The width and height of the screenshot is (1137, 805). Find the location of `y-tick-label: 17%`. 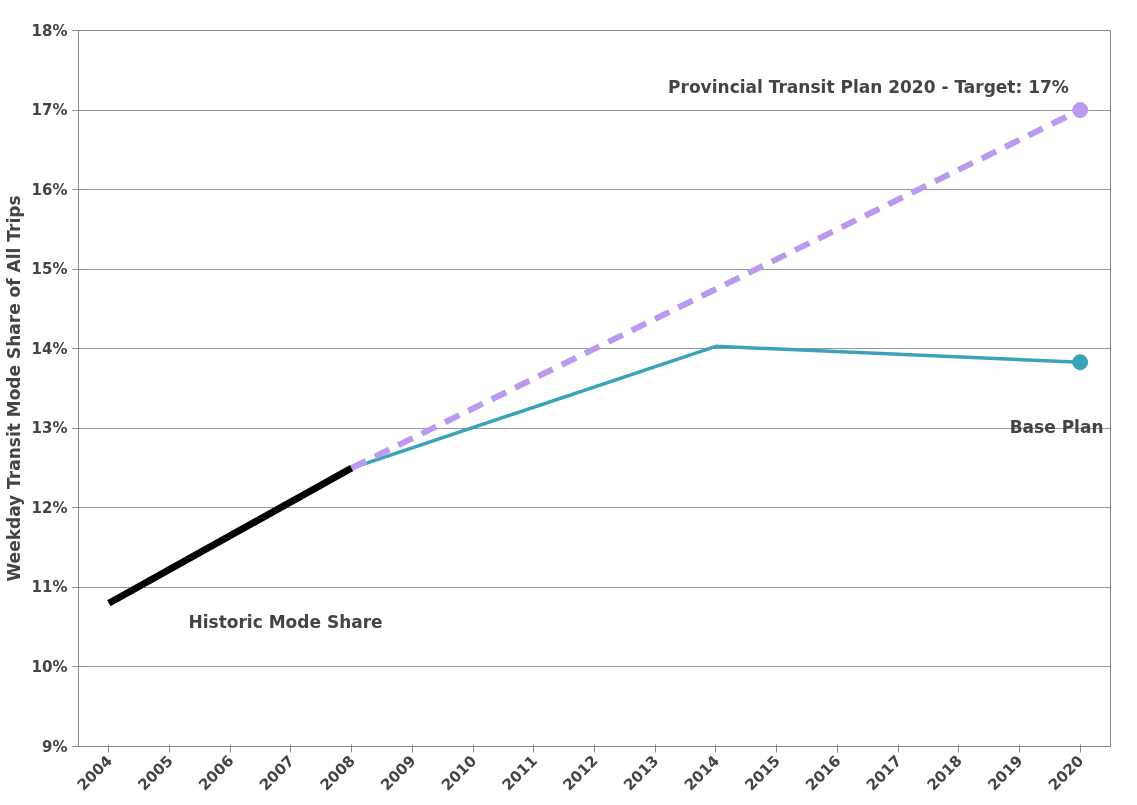

y-tick-label: 17% is located at coordinates (49, 110).